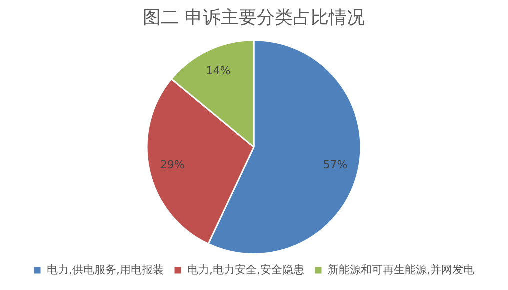 Image resolution: width=508 pixels, height=290 pixels. What do you see at coordinates (105, 269) in the screenshot?
I see `legend-label: 电力,供电服务,用电报装` at bounding box center [105, 269].